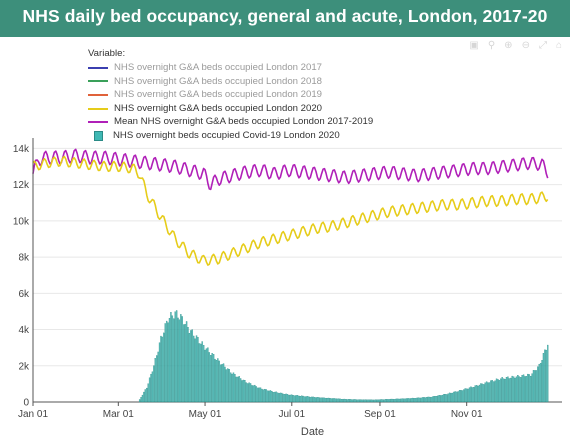 The width and height of the screenshot is (570, 435). Describe the element at coordinates (26, 403) in the screenshot. I see `y-tick-label: 0` at that location.